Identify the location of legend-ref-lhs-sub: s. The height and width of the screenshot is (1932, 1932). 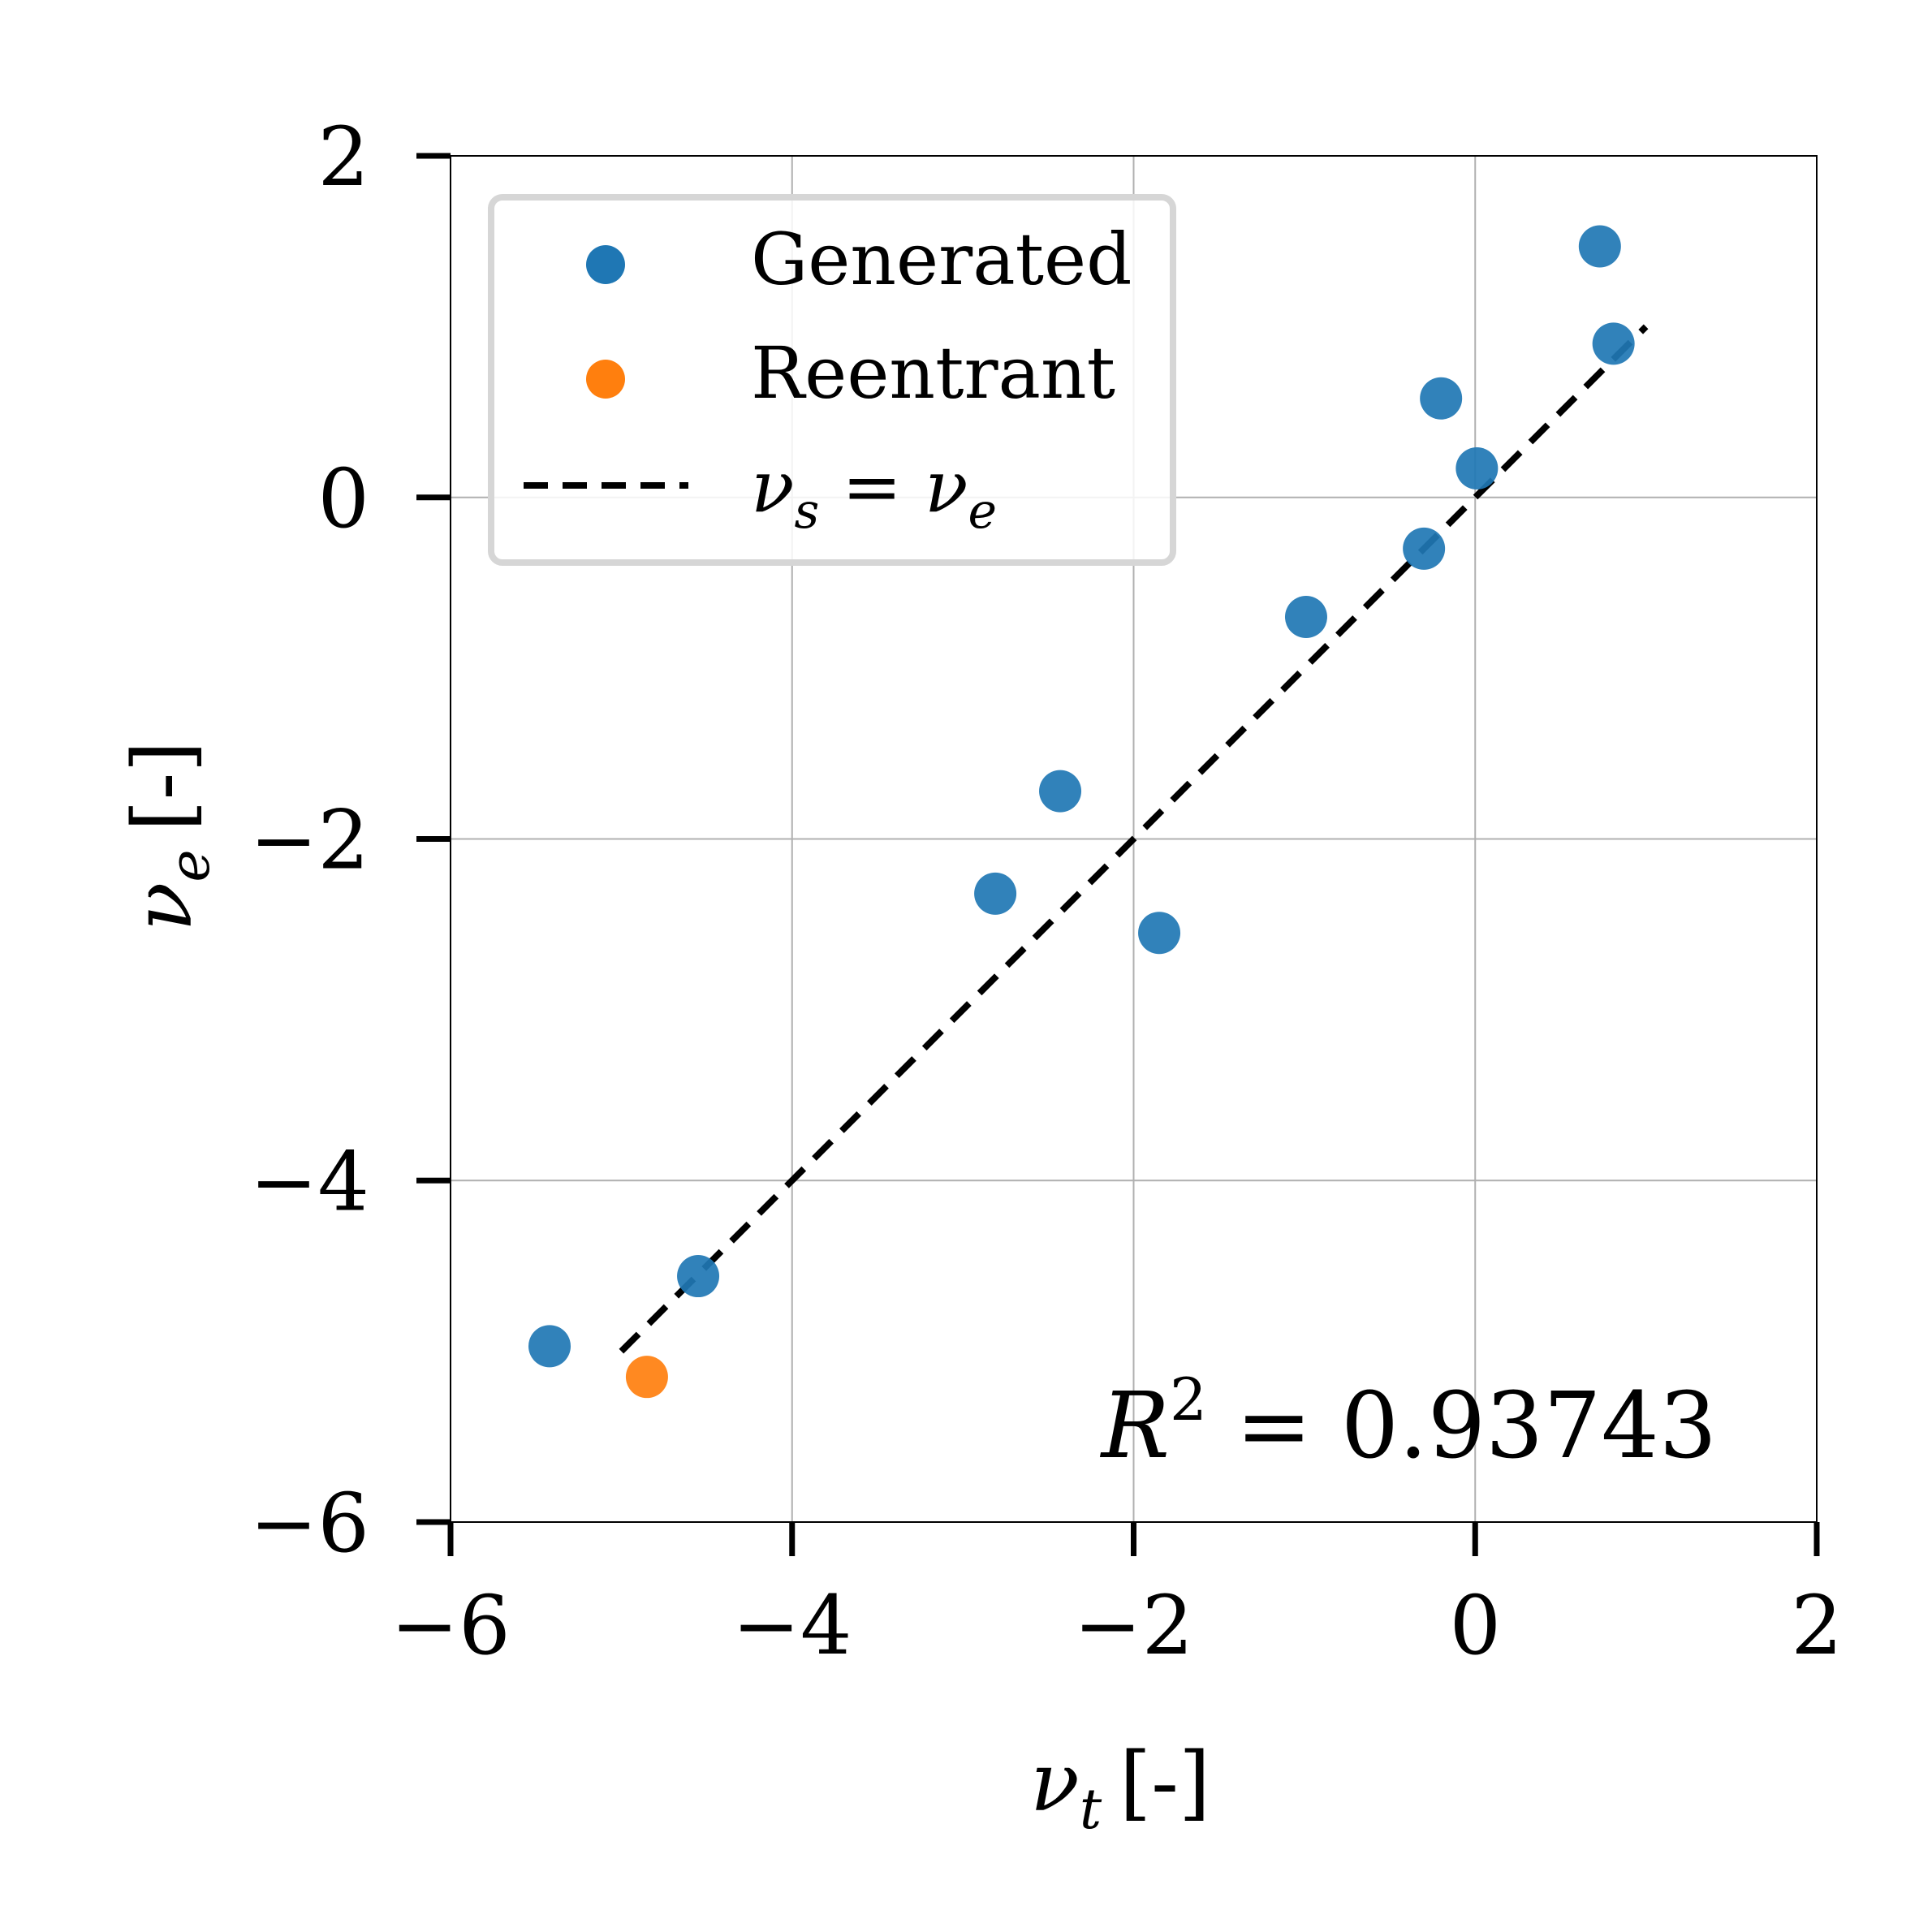
(807, 511).